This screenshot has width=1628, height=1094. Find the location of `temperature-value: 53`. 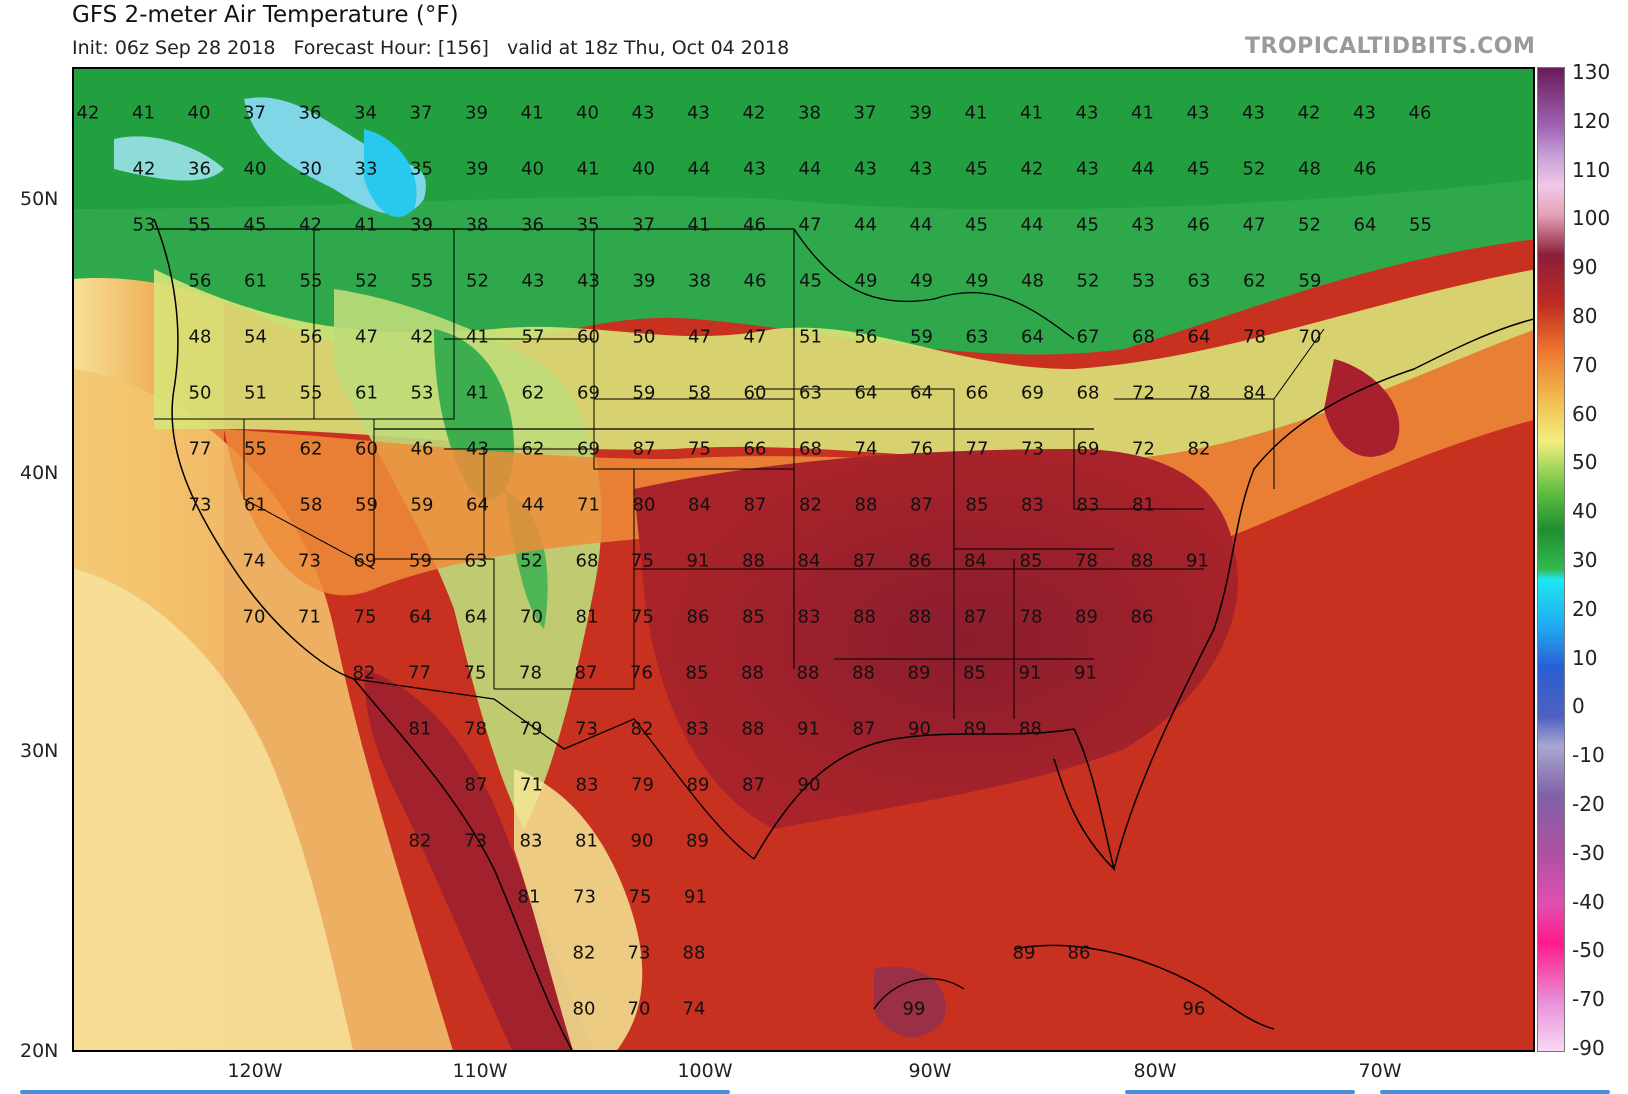

temperature-value: 53 is located at coordinates (422, 393).